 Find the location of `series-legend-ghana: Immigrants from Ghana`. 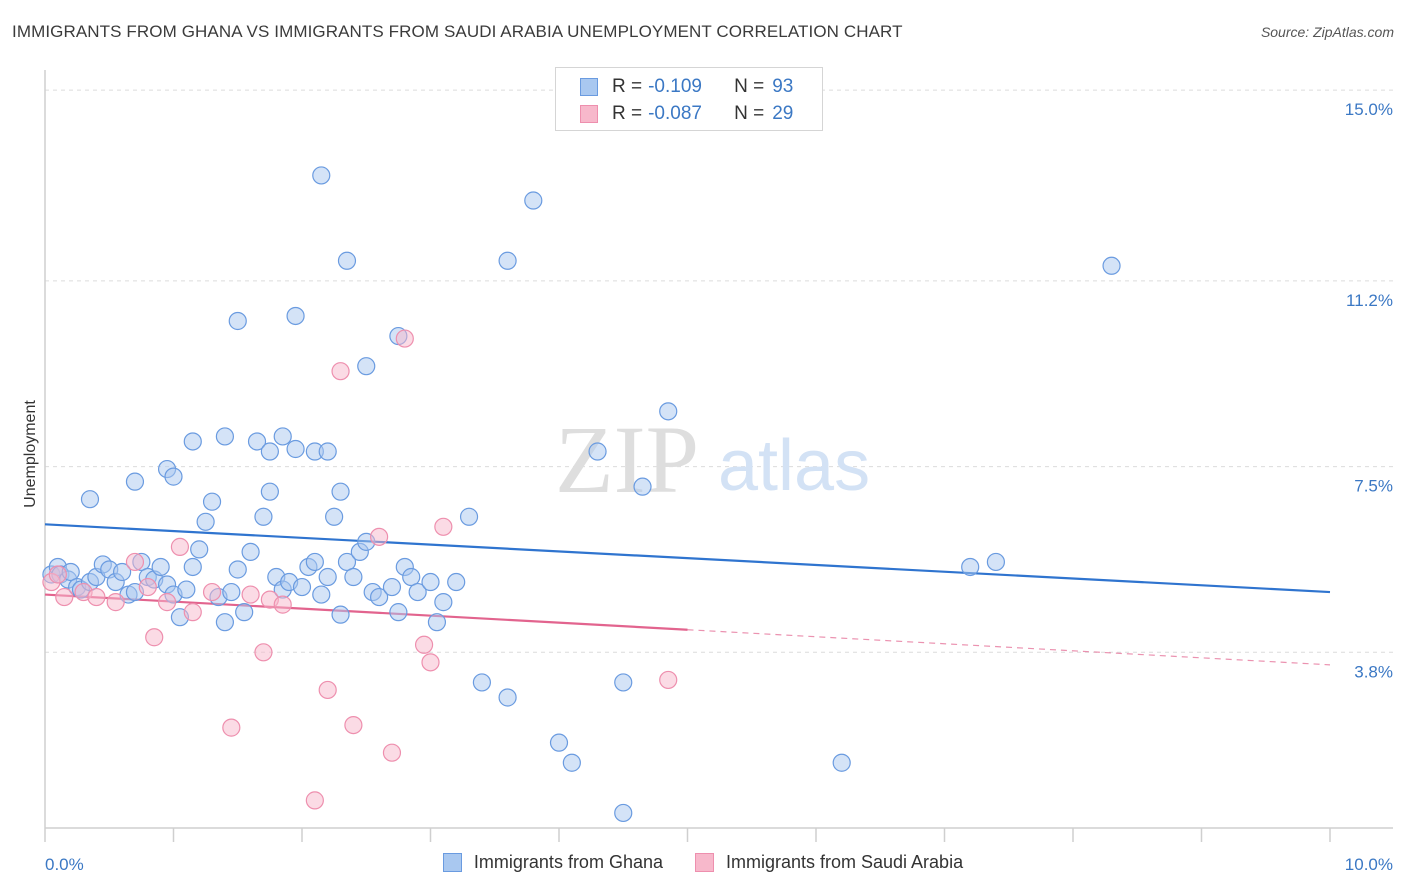

series-legend-ghana: Immigrants from Ghana is located at coordinates (552, 862).